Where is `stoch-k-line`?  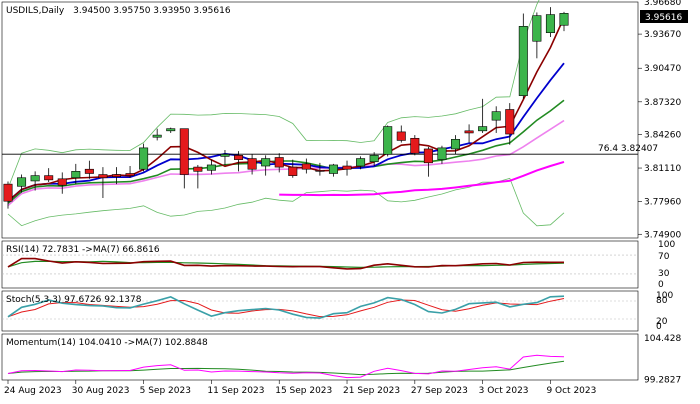 stoch-k-line is located at coordinates (286, 307).